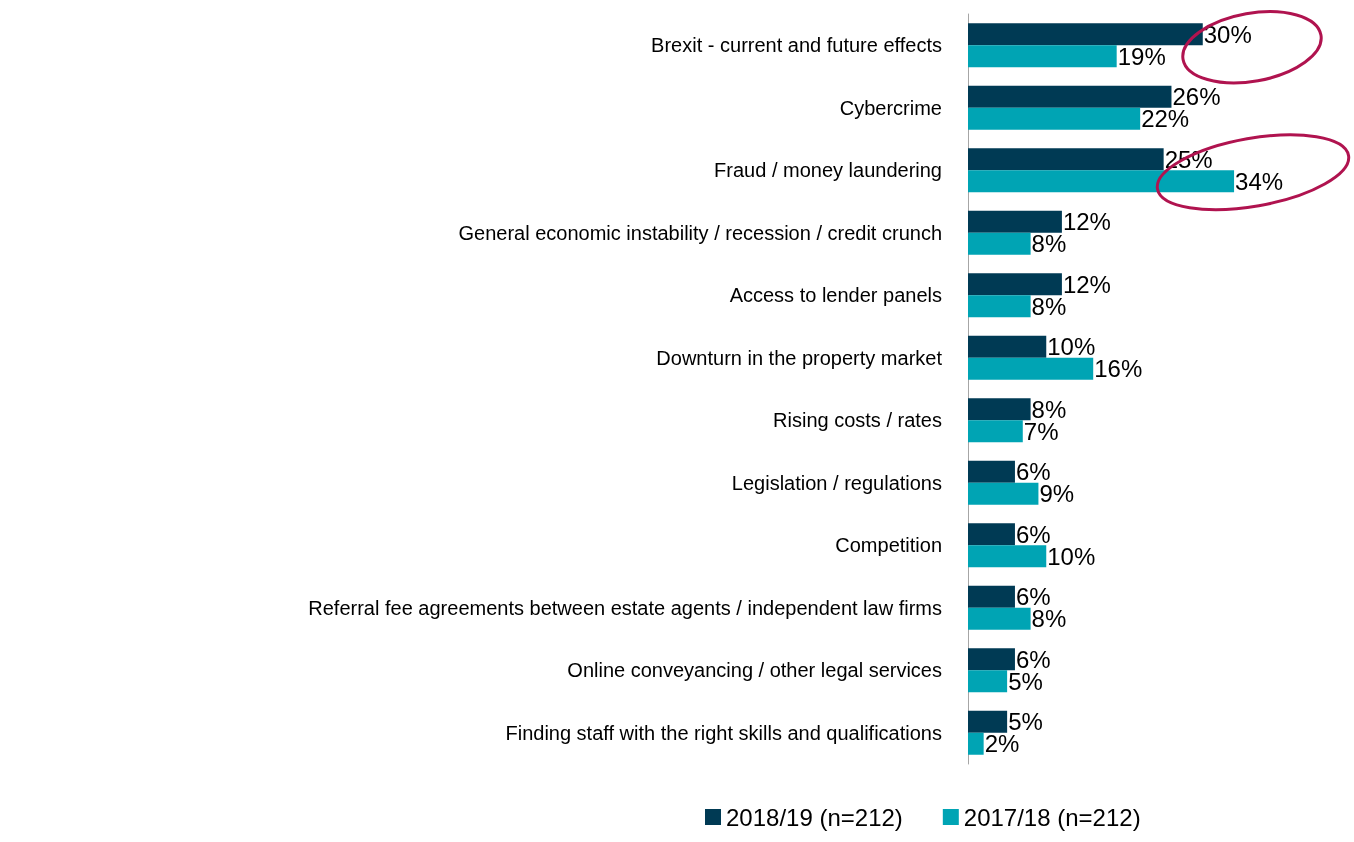 The height and width of the screenshot is (842, 1354). I want to click on legend-label: 2018/19 (n=212), so click(814, 817).